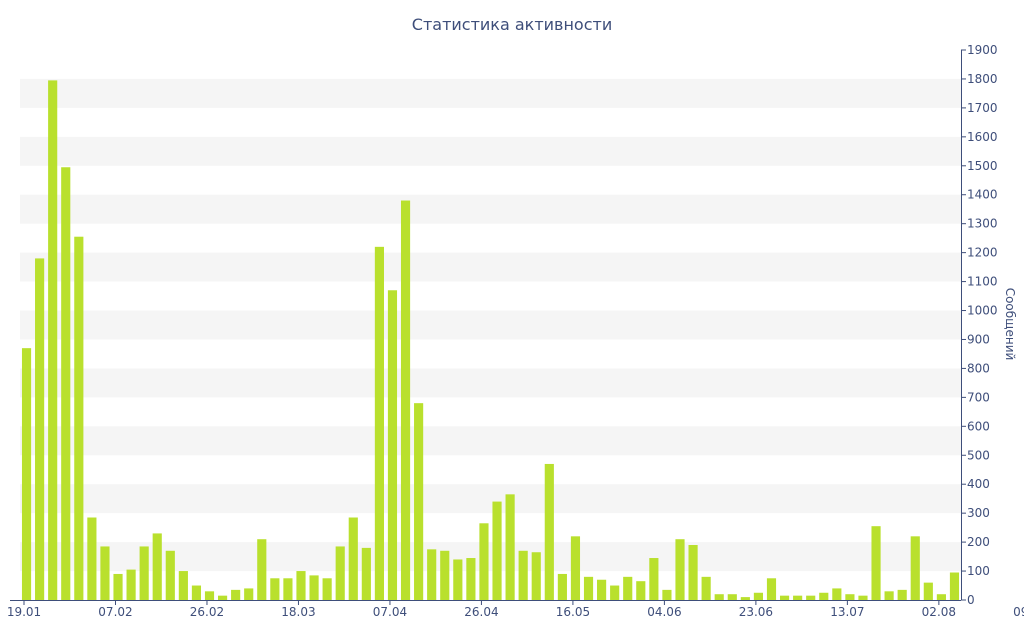 The height and width of the screenshot is (640, 1024). What do you see at coordinates (982, 137) in the screenshot?
I see `y-tick-label: 1600` at bounding box center [982, 137].